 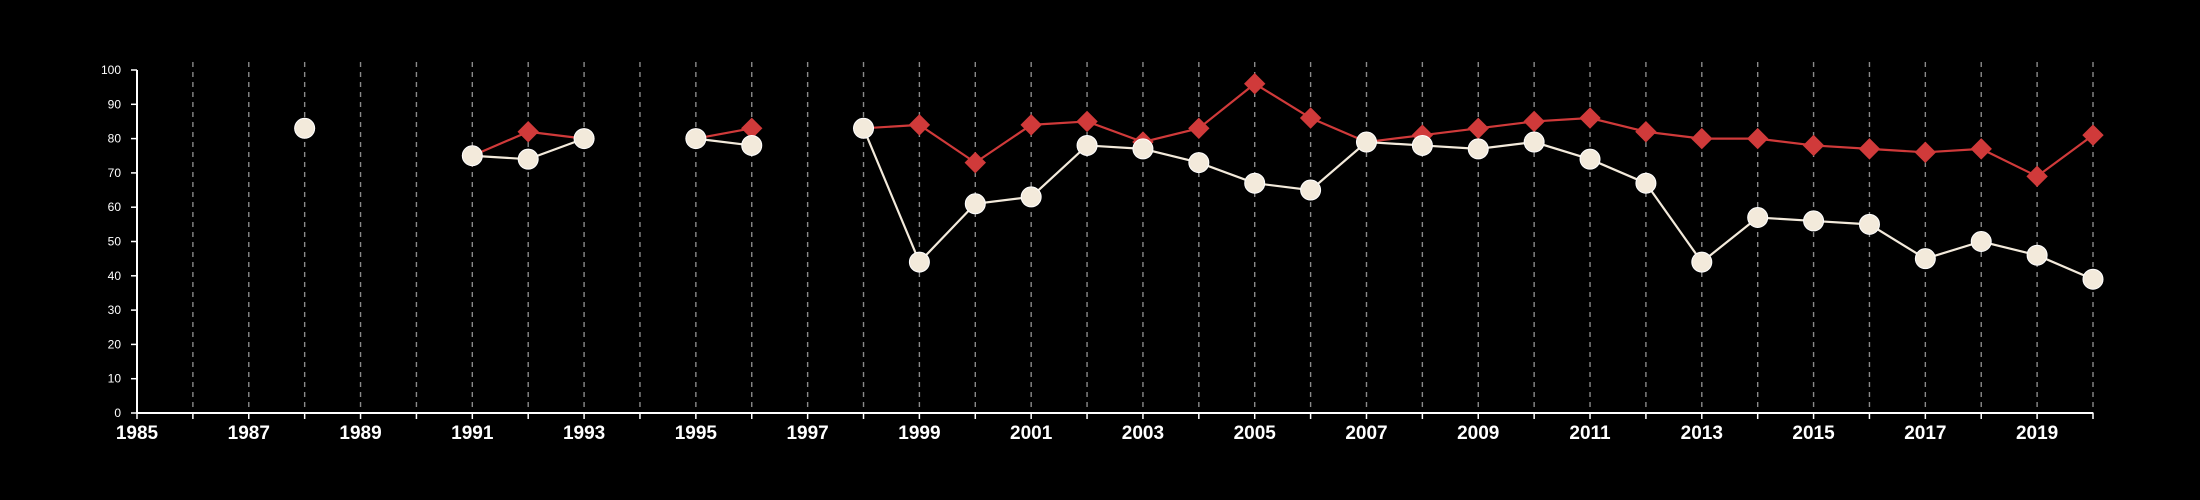 I want to click on y-tick-label: 60, so click(x=115, y=207).